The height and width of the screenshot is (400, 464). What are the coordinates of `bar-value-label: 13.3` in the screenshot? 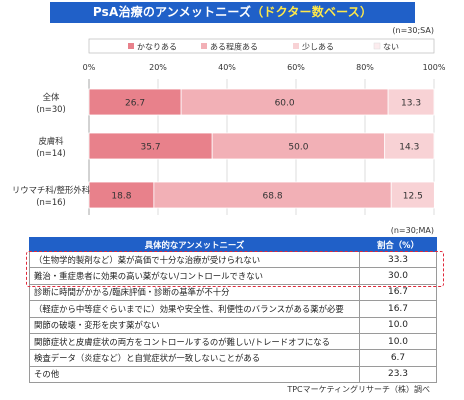 It's located at (411, 104).